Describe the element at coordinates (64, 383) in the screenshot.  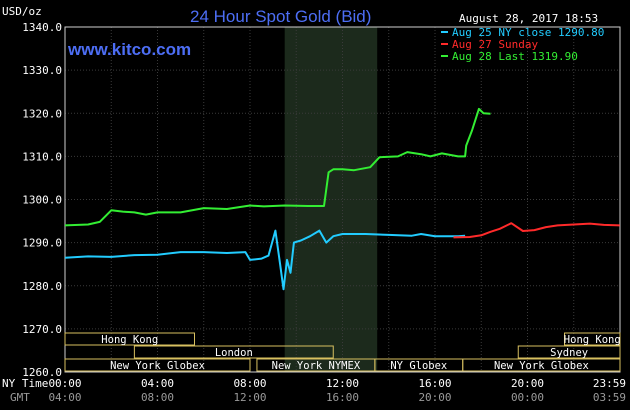
I see `x-tick-label-ny: 00:00` at that location.